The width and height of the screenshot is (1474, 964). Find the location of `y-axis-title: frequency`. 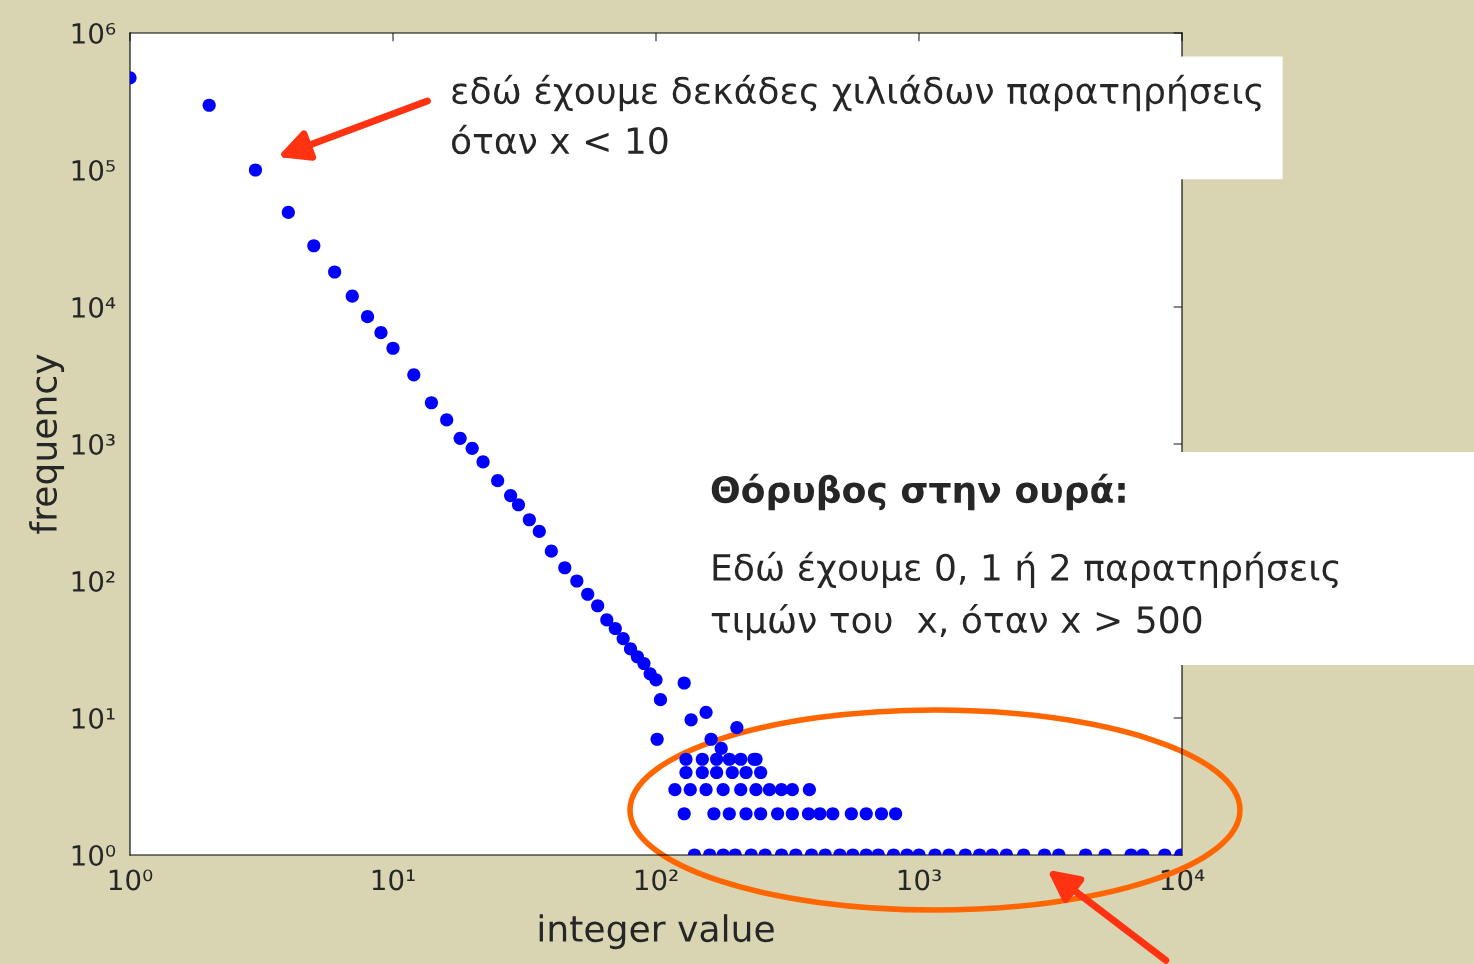

y-axis-title: frequency is located at coordinates (47, 444).